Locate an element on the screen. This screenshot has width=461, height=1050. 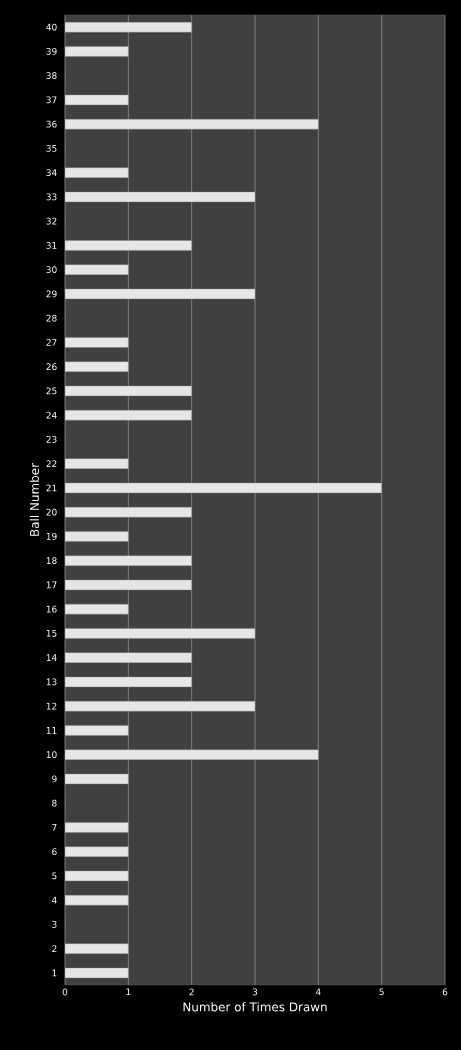
x-tick-label: 5 is located at coordinates (381, 992).